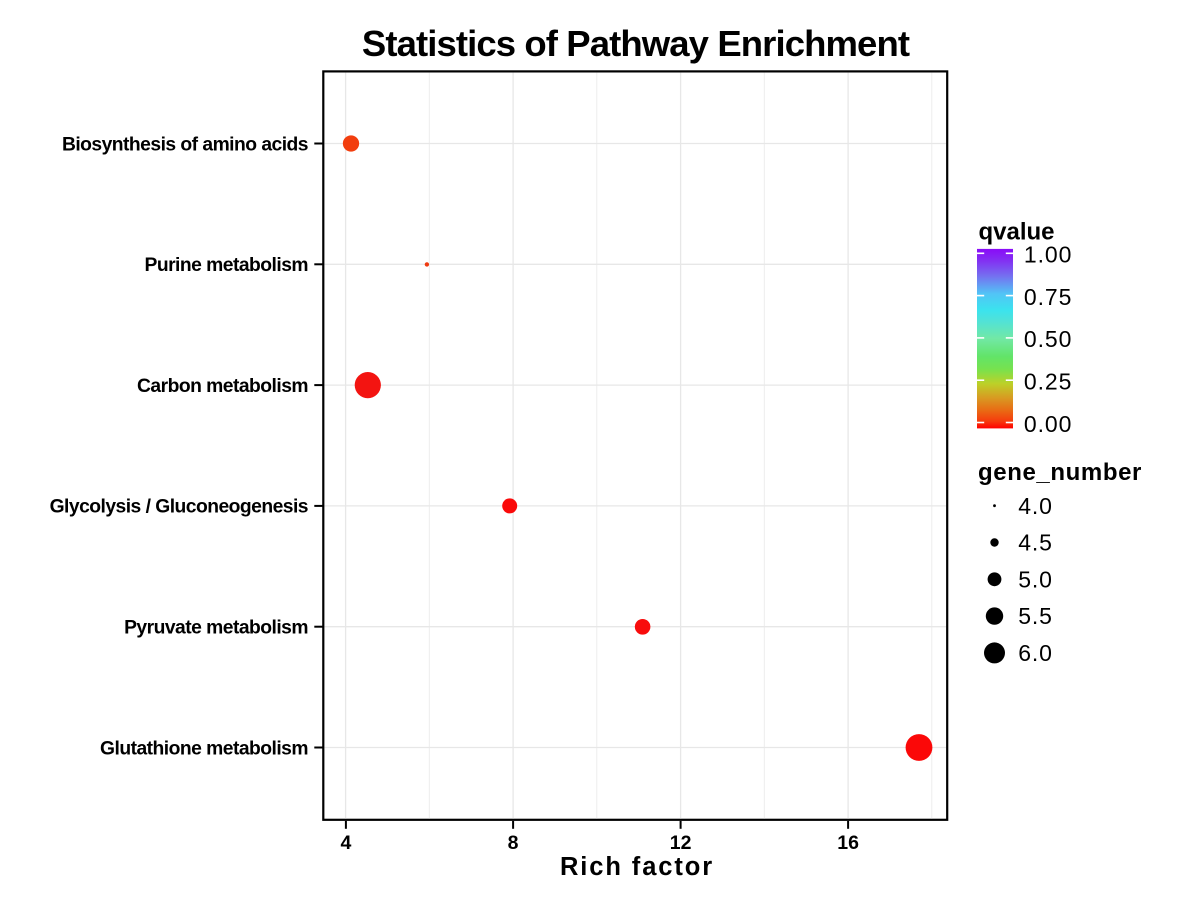  What do you see at coordinates (1048, 382) in the screenshot?
I see `svg-text: 0.25` at bounding box center [1048, 382].